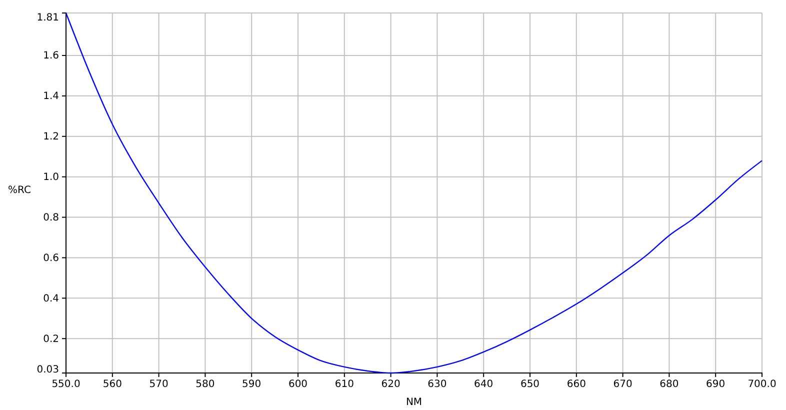 The image size is (786, 410). I want to click on x-tick-label: 630, so click(437, 384).